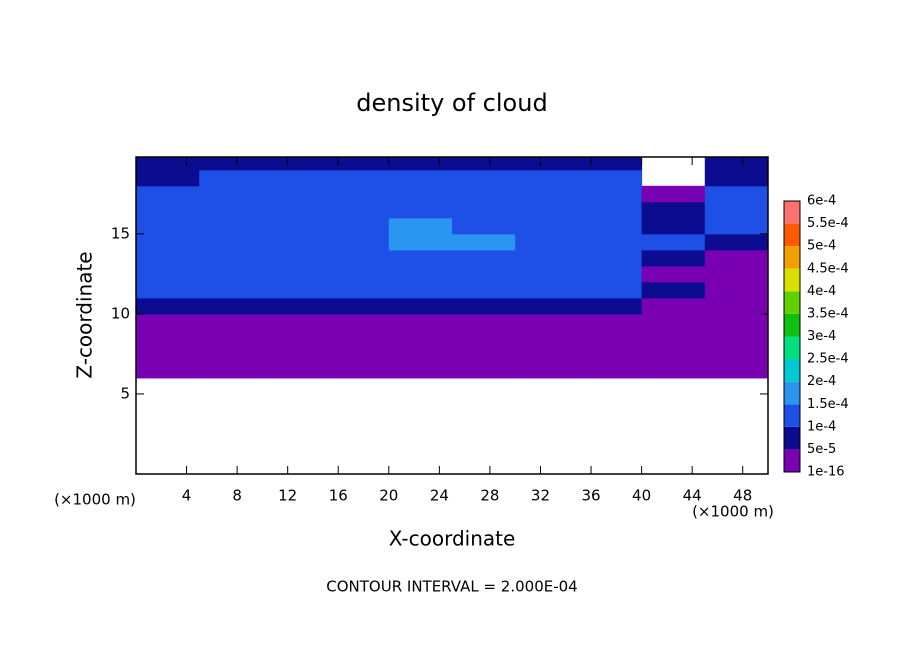 The image size is (904, 658). I want to click on x-tick-label: 48, so click(742, 496).